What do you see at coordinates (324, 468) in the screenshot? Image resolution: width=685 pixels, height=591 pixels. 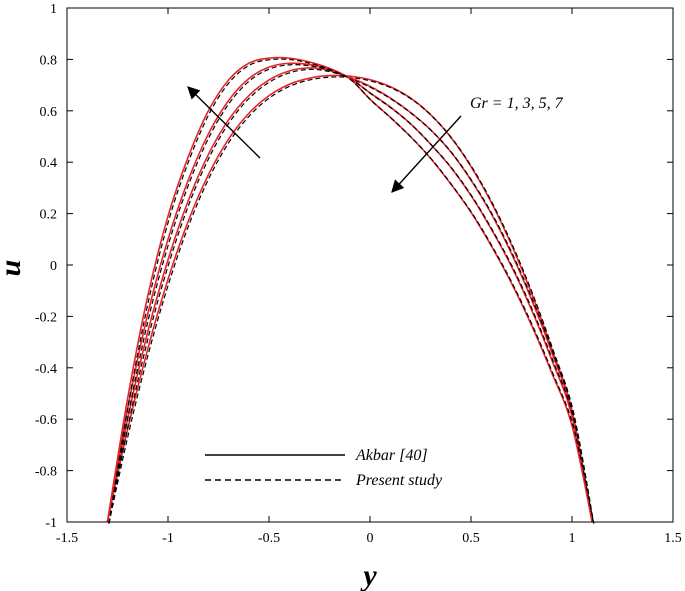 I see `legend: Akbar [40] Present study` at bounding box center [324, 468].